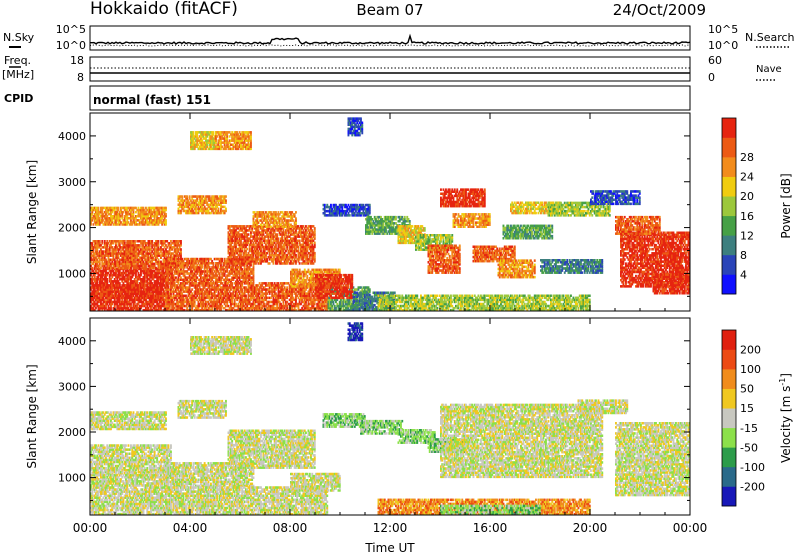 The width and height of the screenshot is (800, 554). I want to click on station-title: Hokkaido (fitACF), so click(164, 9).